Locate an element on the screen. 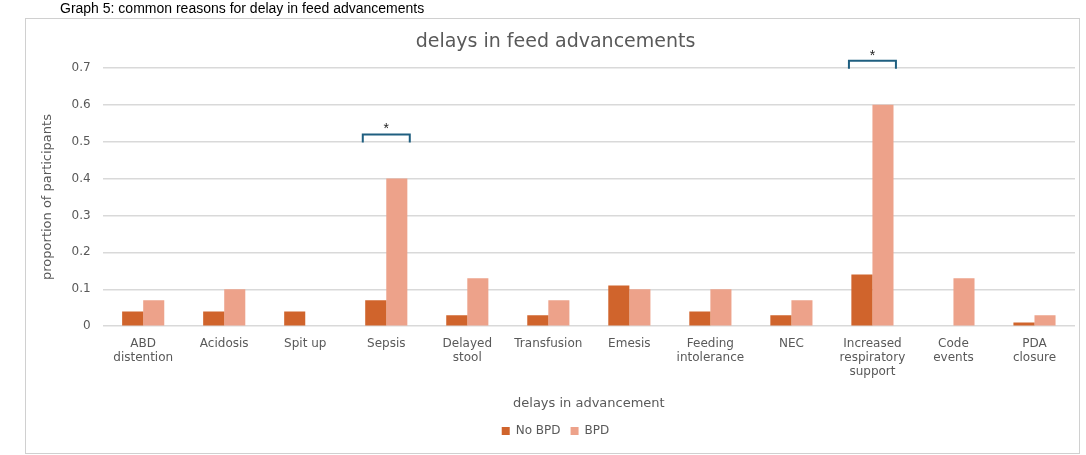  x-tick-label: Increased respiratory support is located at coordinates (872, 357).